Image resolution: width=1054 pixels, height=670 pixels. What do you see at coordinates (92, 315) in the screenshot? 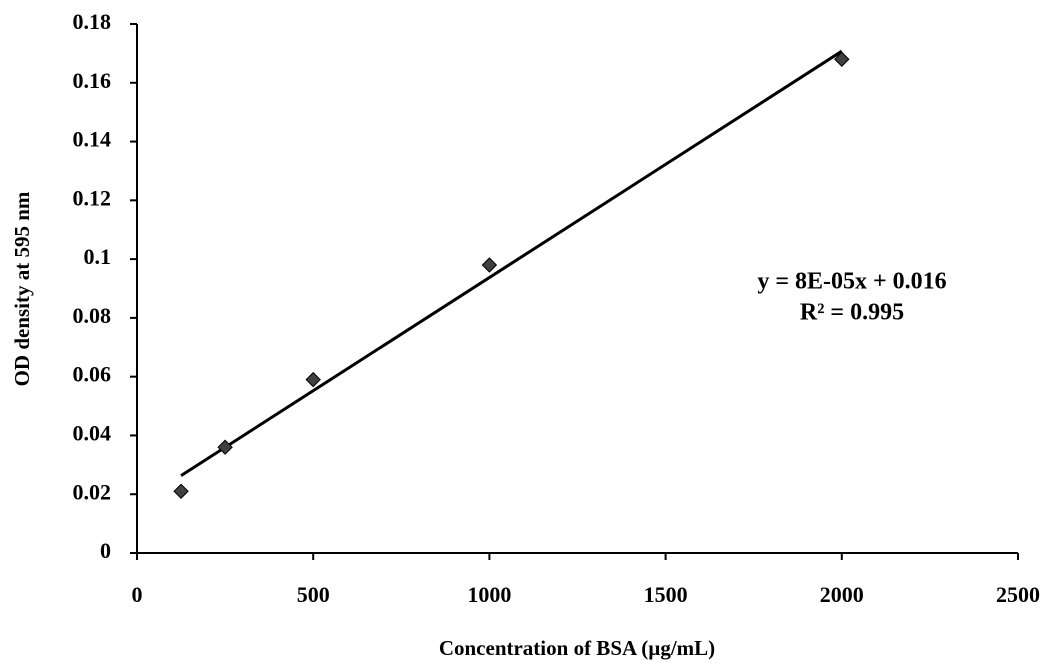
I see `y-tick-label: 0.08` at bounding box center [92, 315].